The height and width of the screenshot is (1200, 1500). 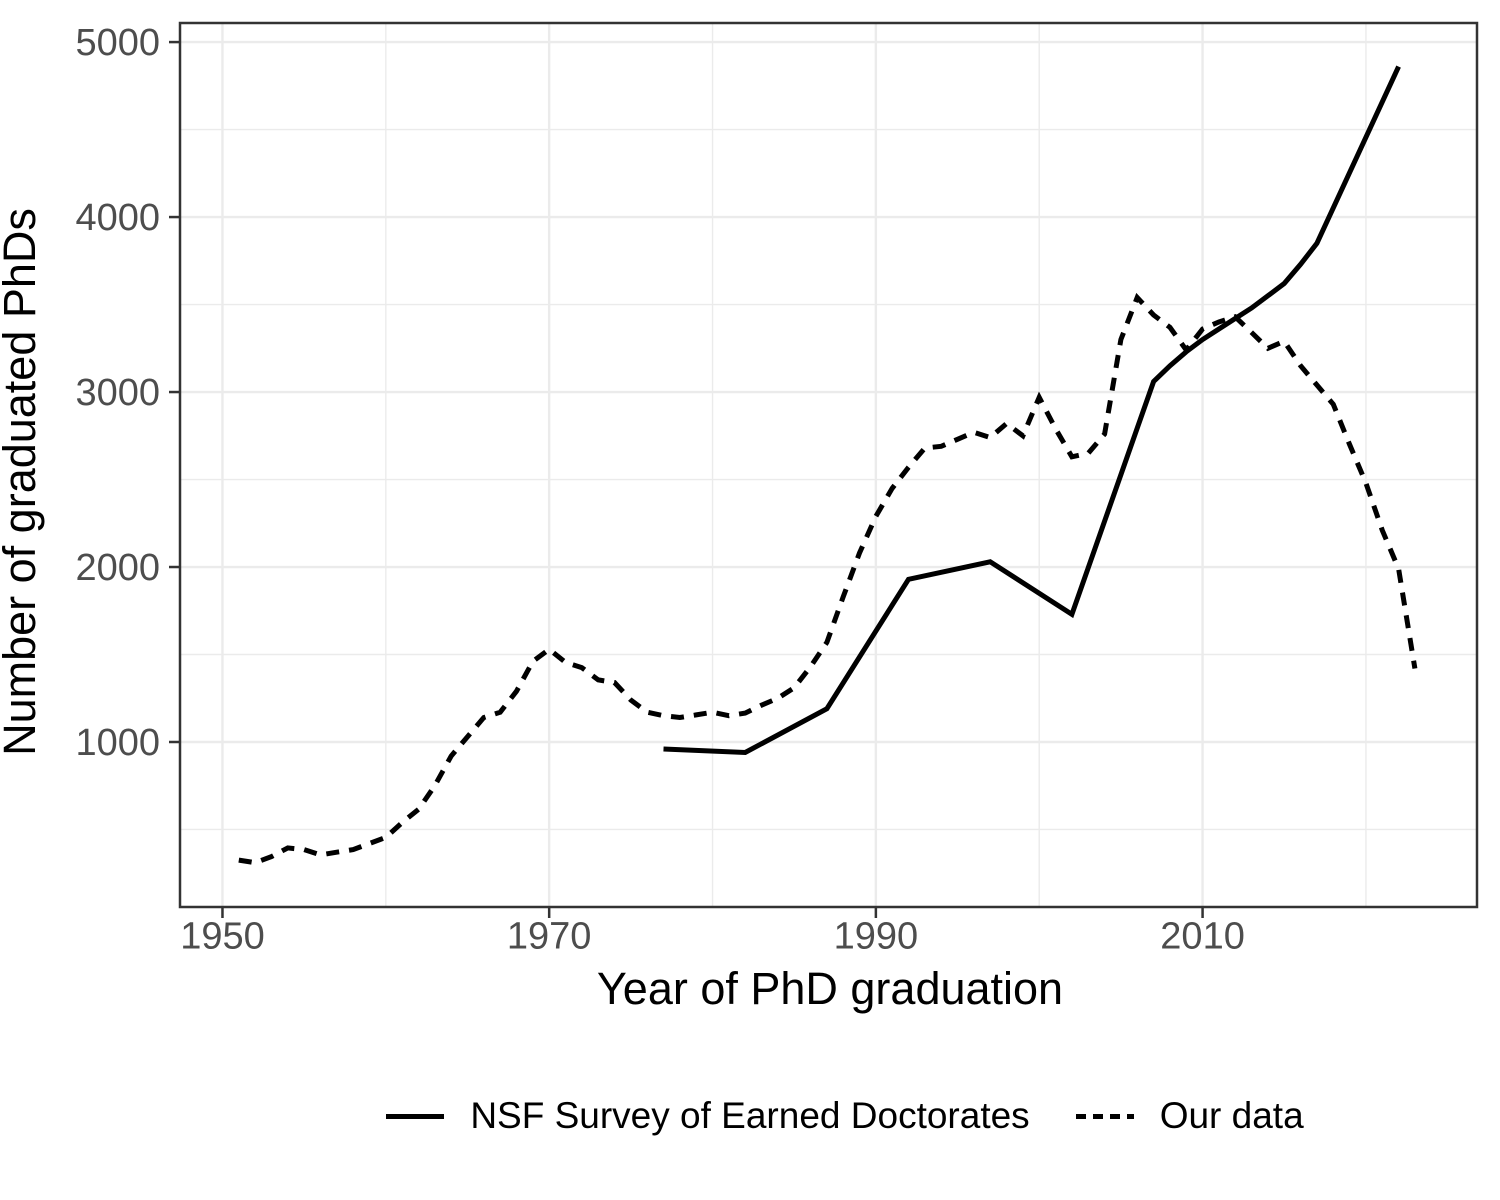 What do you see at coordinates (1104, 1116) in the screenshot?
I see `dashed-line-key-icon` at bounding box center [1104, 1116].